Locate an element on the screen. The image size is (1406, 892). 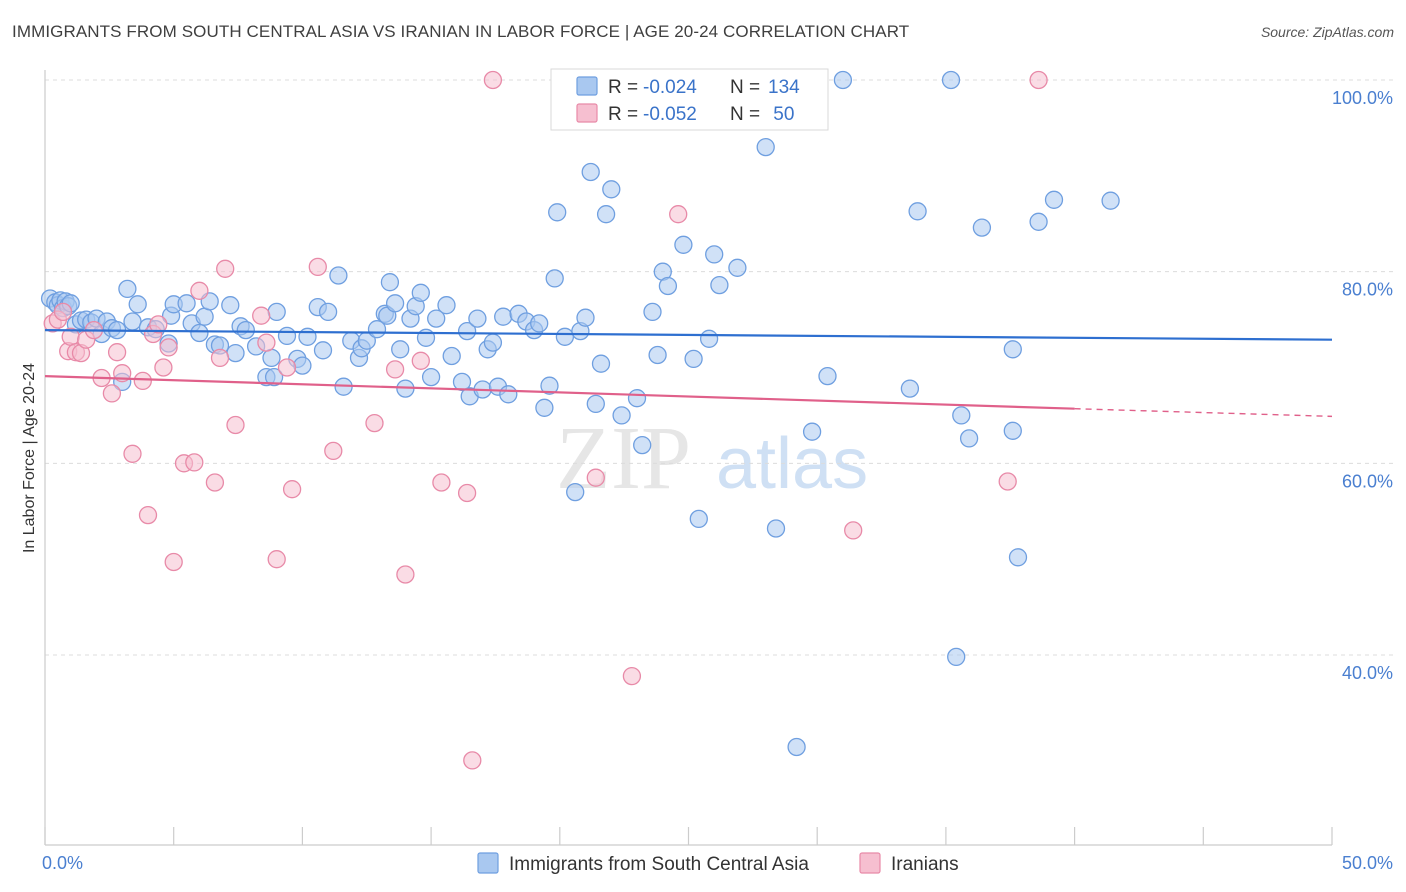
trend-lines is located at coordinates (688, 373).